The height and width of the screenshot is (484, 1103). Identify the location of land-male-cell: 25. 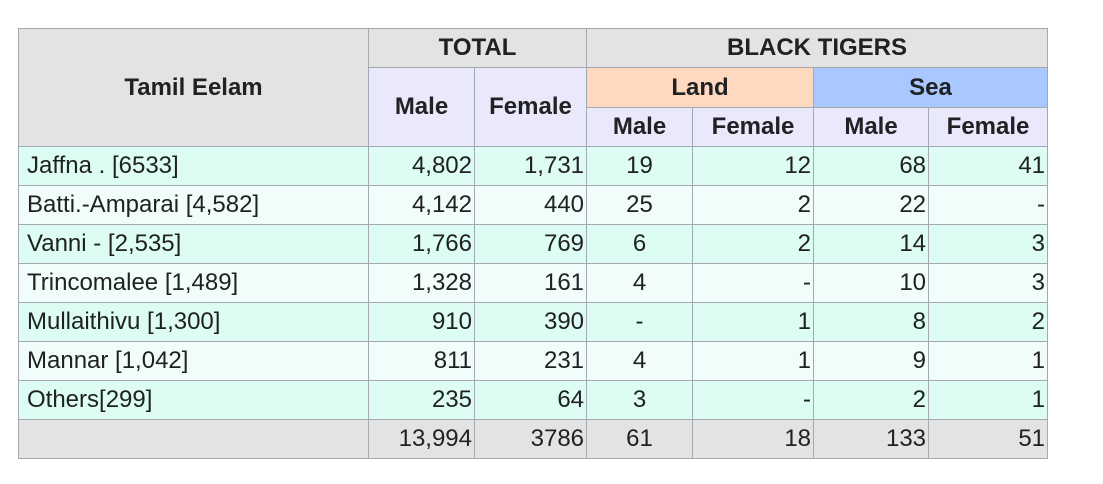
(640, 205).